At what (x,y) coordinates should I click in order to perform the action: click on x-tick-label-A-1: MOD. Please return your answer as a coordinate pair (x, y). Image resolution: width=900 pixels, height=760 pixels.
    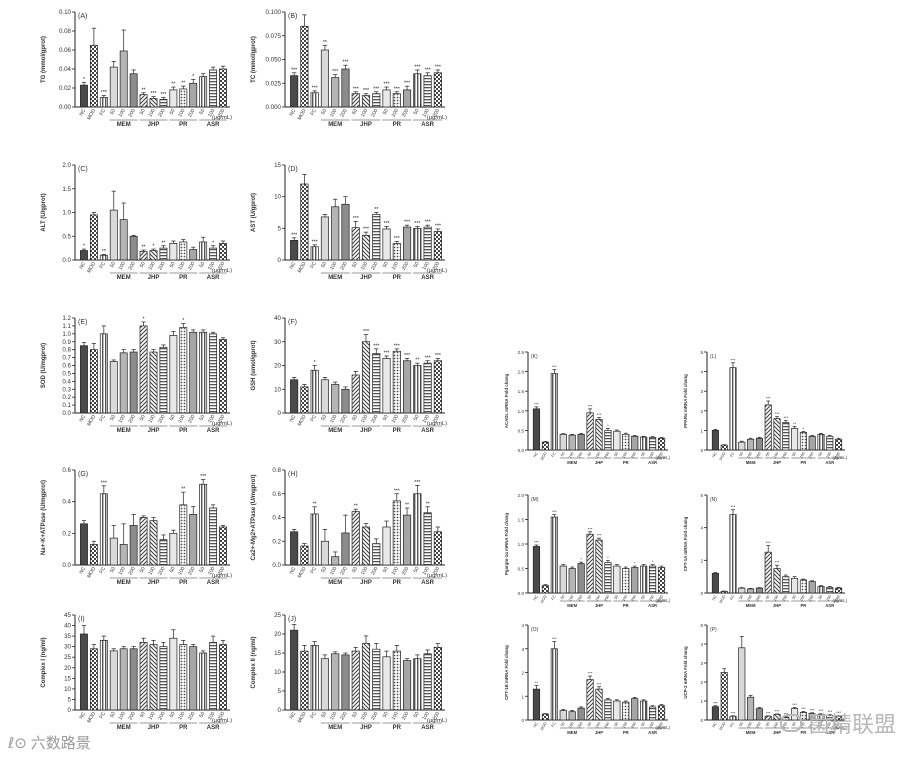
    Looking at the image, I should click on (91, 114).